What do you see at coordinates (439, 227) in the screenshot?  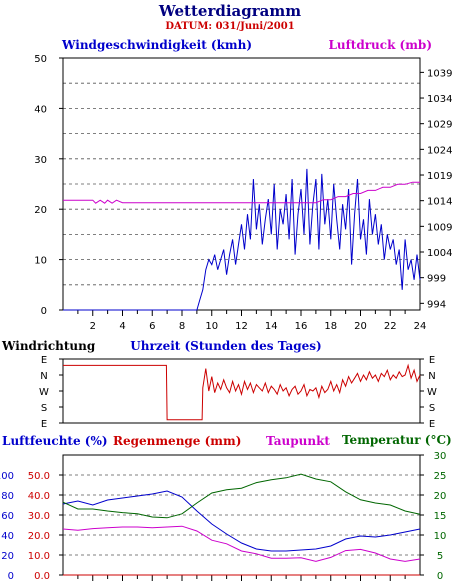 I see `pressure-y-tick-label: 1009` at bounding box center [439, 227].